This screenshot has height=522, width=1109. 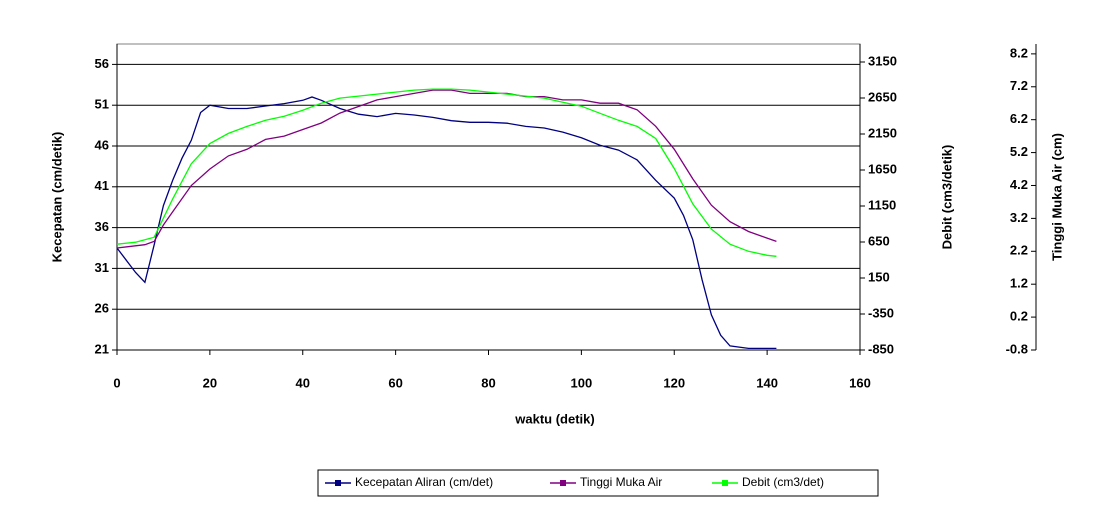 What do you see at coordinates (882, 168) in the screenshot?
I see `y2-tick-label: 1650` at bounding box center [882, 168].